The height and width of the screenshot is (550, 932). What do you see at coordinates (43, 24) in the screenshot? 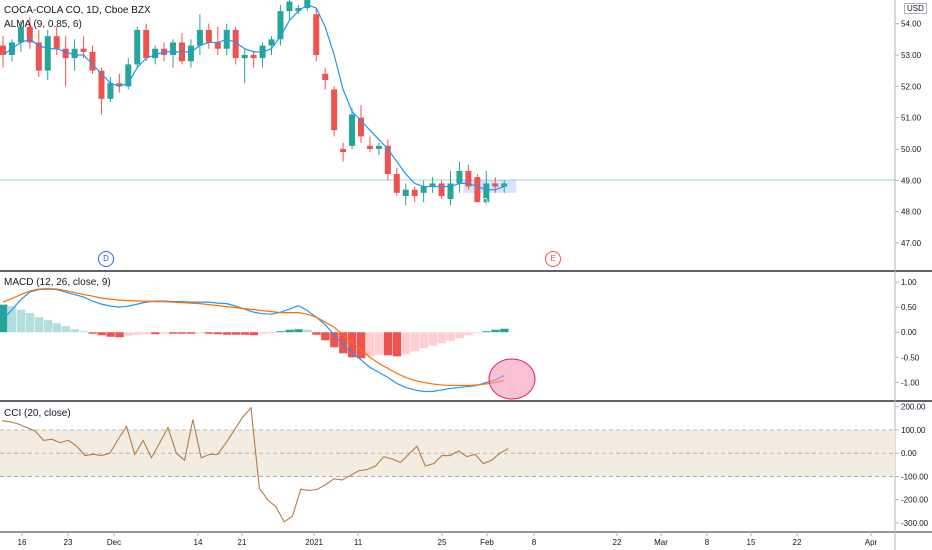
I see `alma-indicator-label: ALMA (9, 0.85, 6)` at bounding box center [43, 24].